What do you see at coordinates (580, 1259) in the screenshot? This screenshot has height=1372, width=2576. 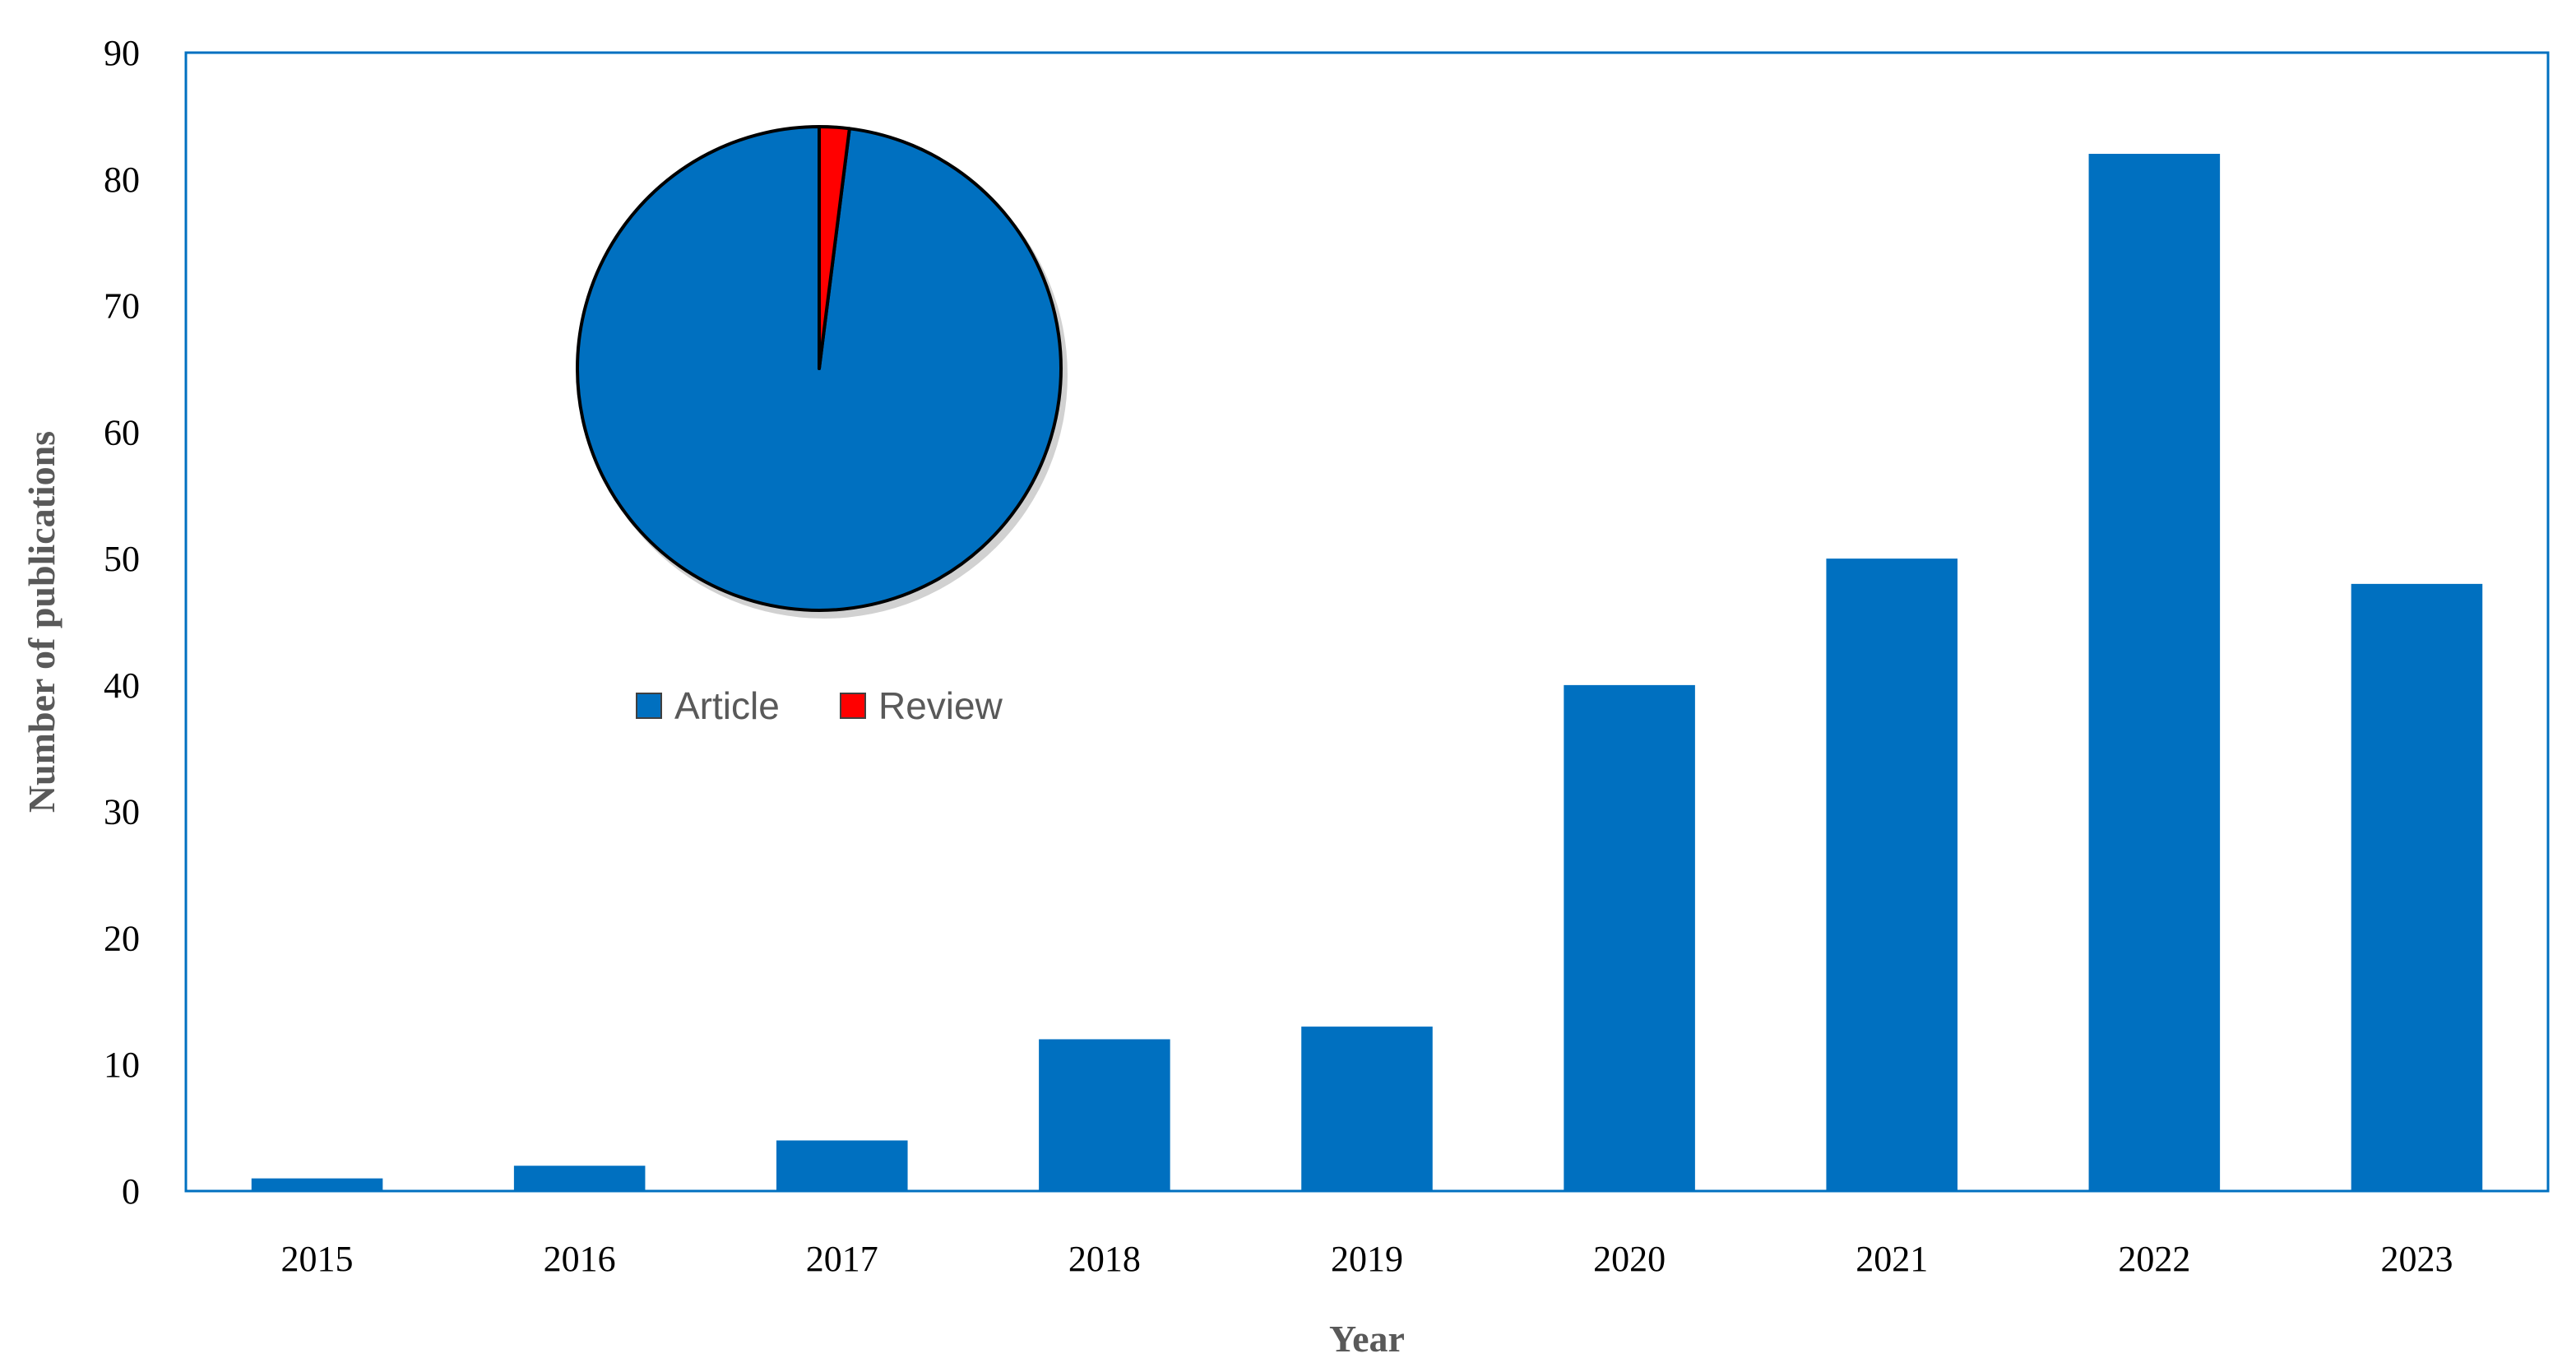 I see `x-tick-label: 2016` at bounding box center [580, 1259].